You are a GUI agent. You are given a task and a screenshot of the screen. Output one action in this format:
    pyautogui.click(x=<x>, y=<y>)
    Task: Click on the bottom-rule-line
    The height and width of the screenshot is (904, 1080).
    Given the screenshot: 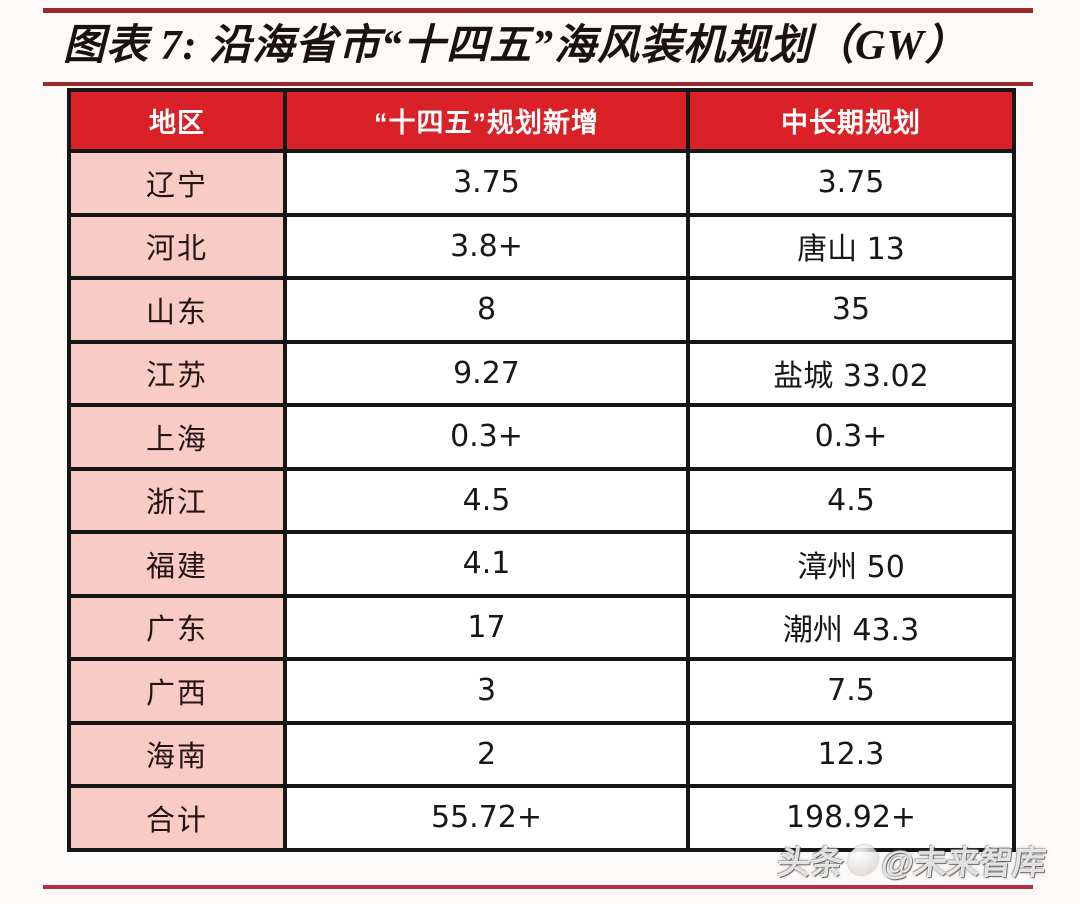 What is the action you would take?
    pyautogui.click(x=538, y=887)
    